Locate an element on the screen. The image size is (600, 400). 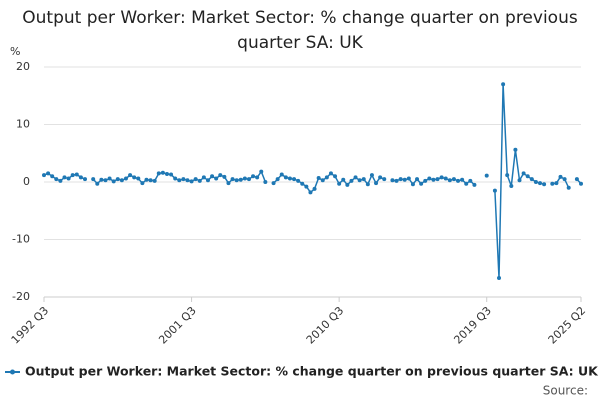
legend-marker is located at coordinates (12, 372).